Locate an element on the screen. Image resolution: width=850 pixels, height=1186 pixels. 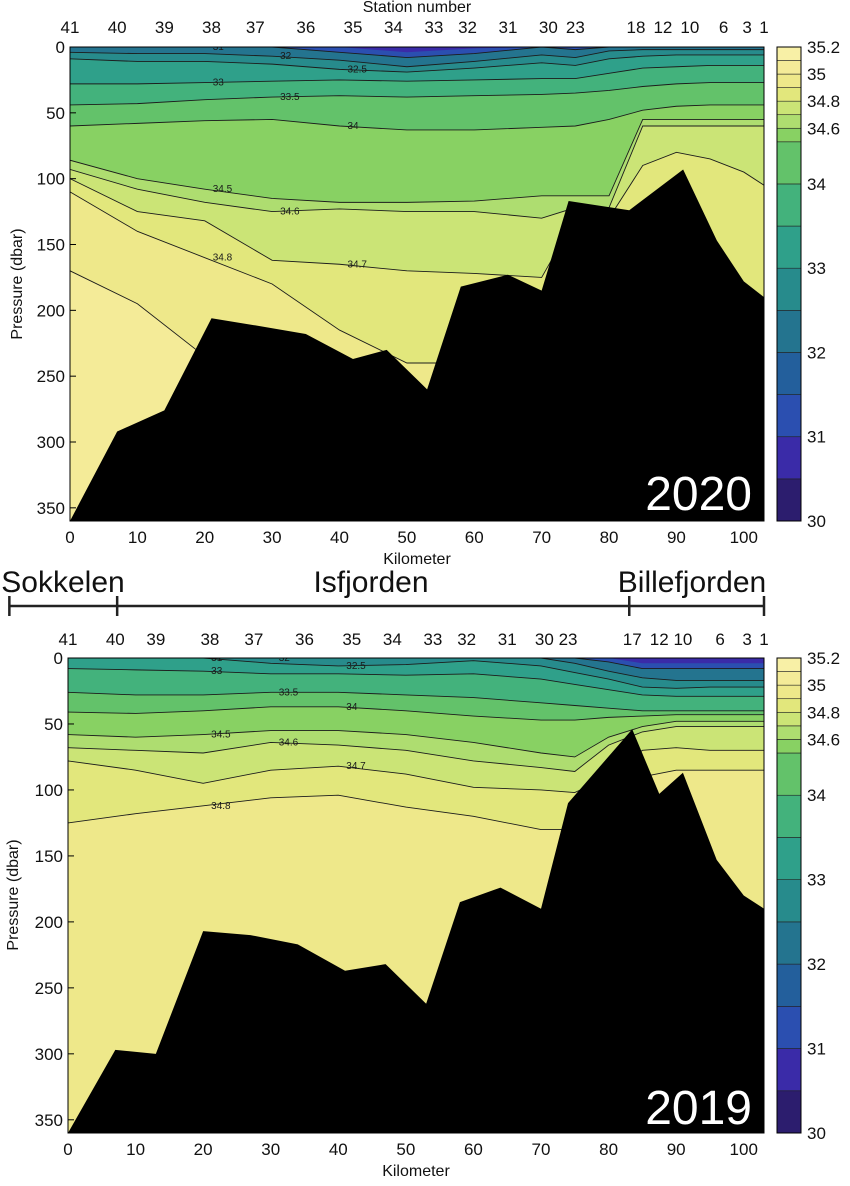
y-tick-label: 0 is located at coordinates (58, 658).